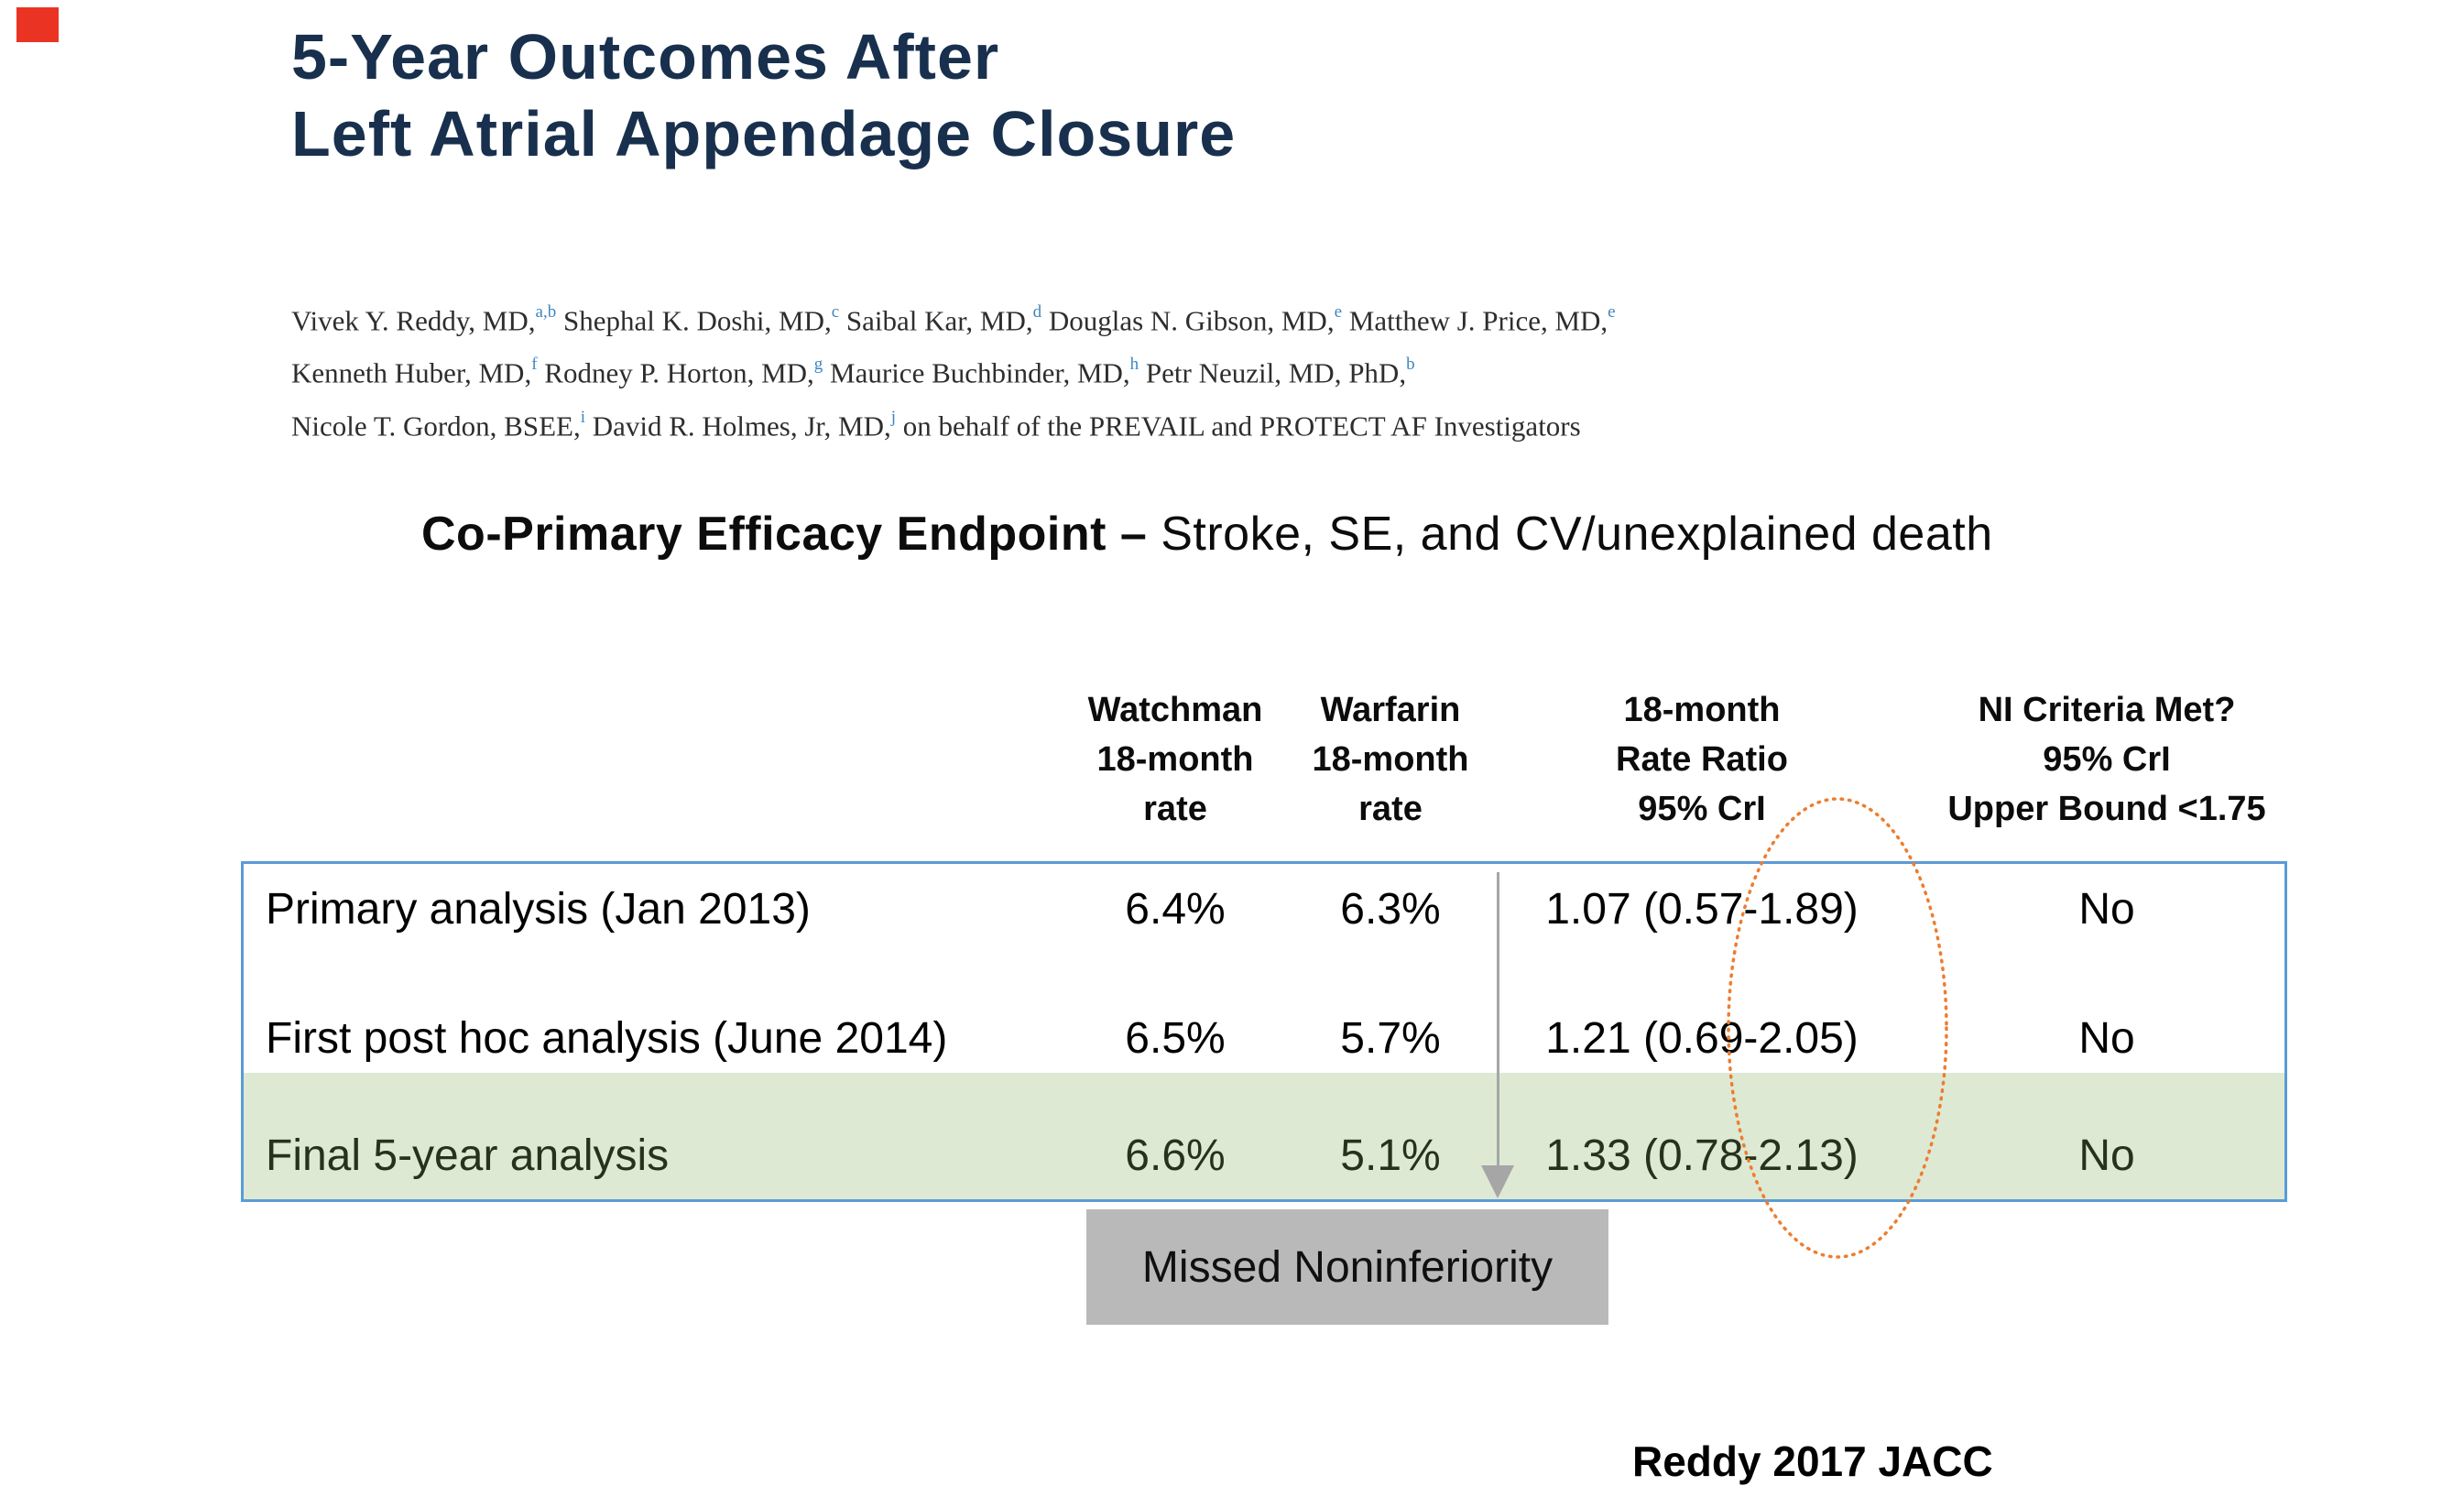  What do you see at coordinates (534, 365) in the screenshot?
I see `affiliation-superscript: f` at bounding box center [534, 365].